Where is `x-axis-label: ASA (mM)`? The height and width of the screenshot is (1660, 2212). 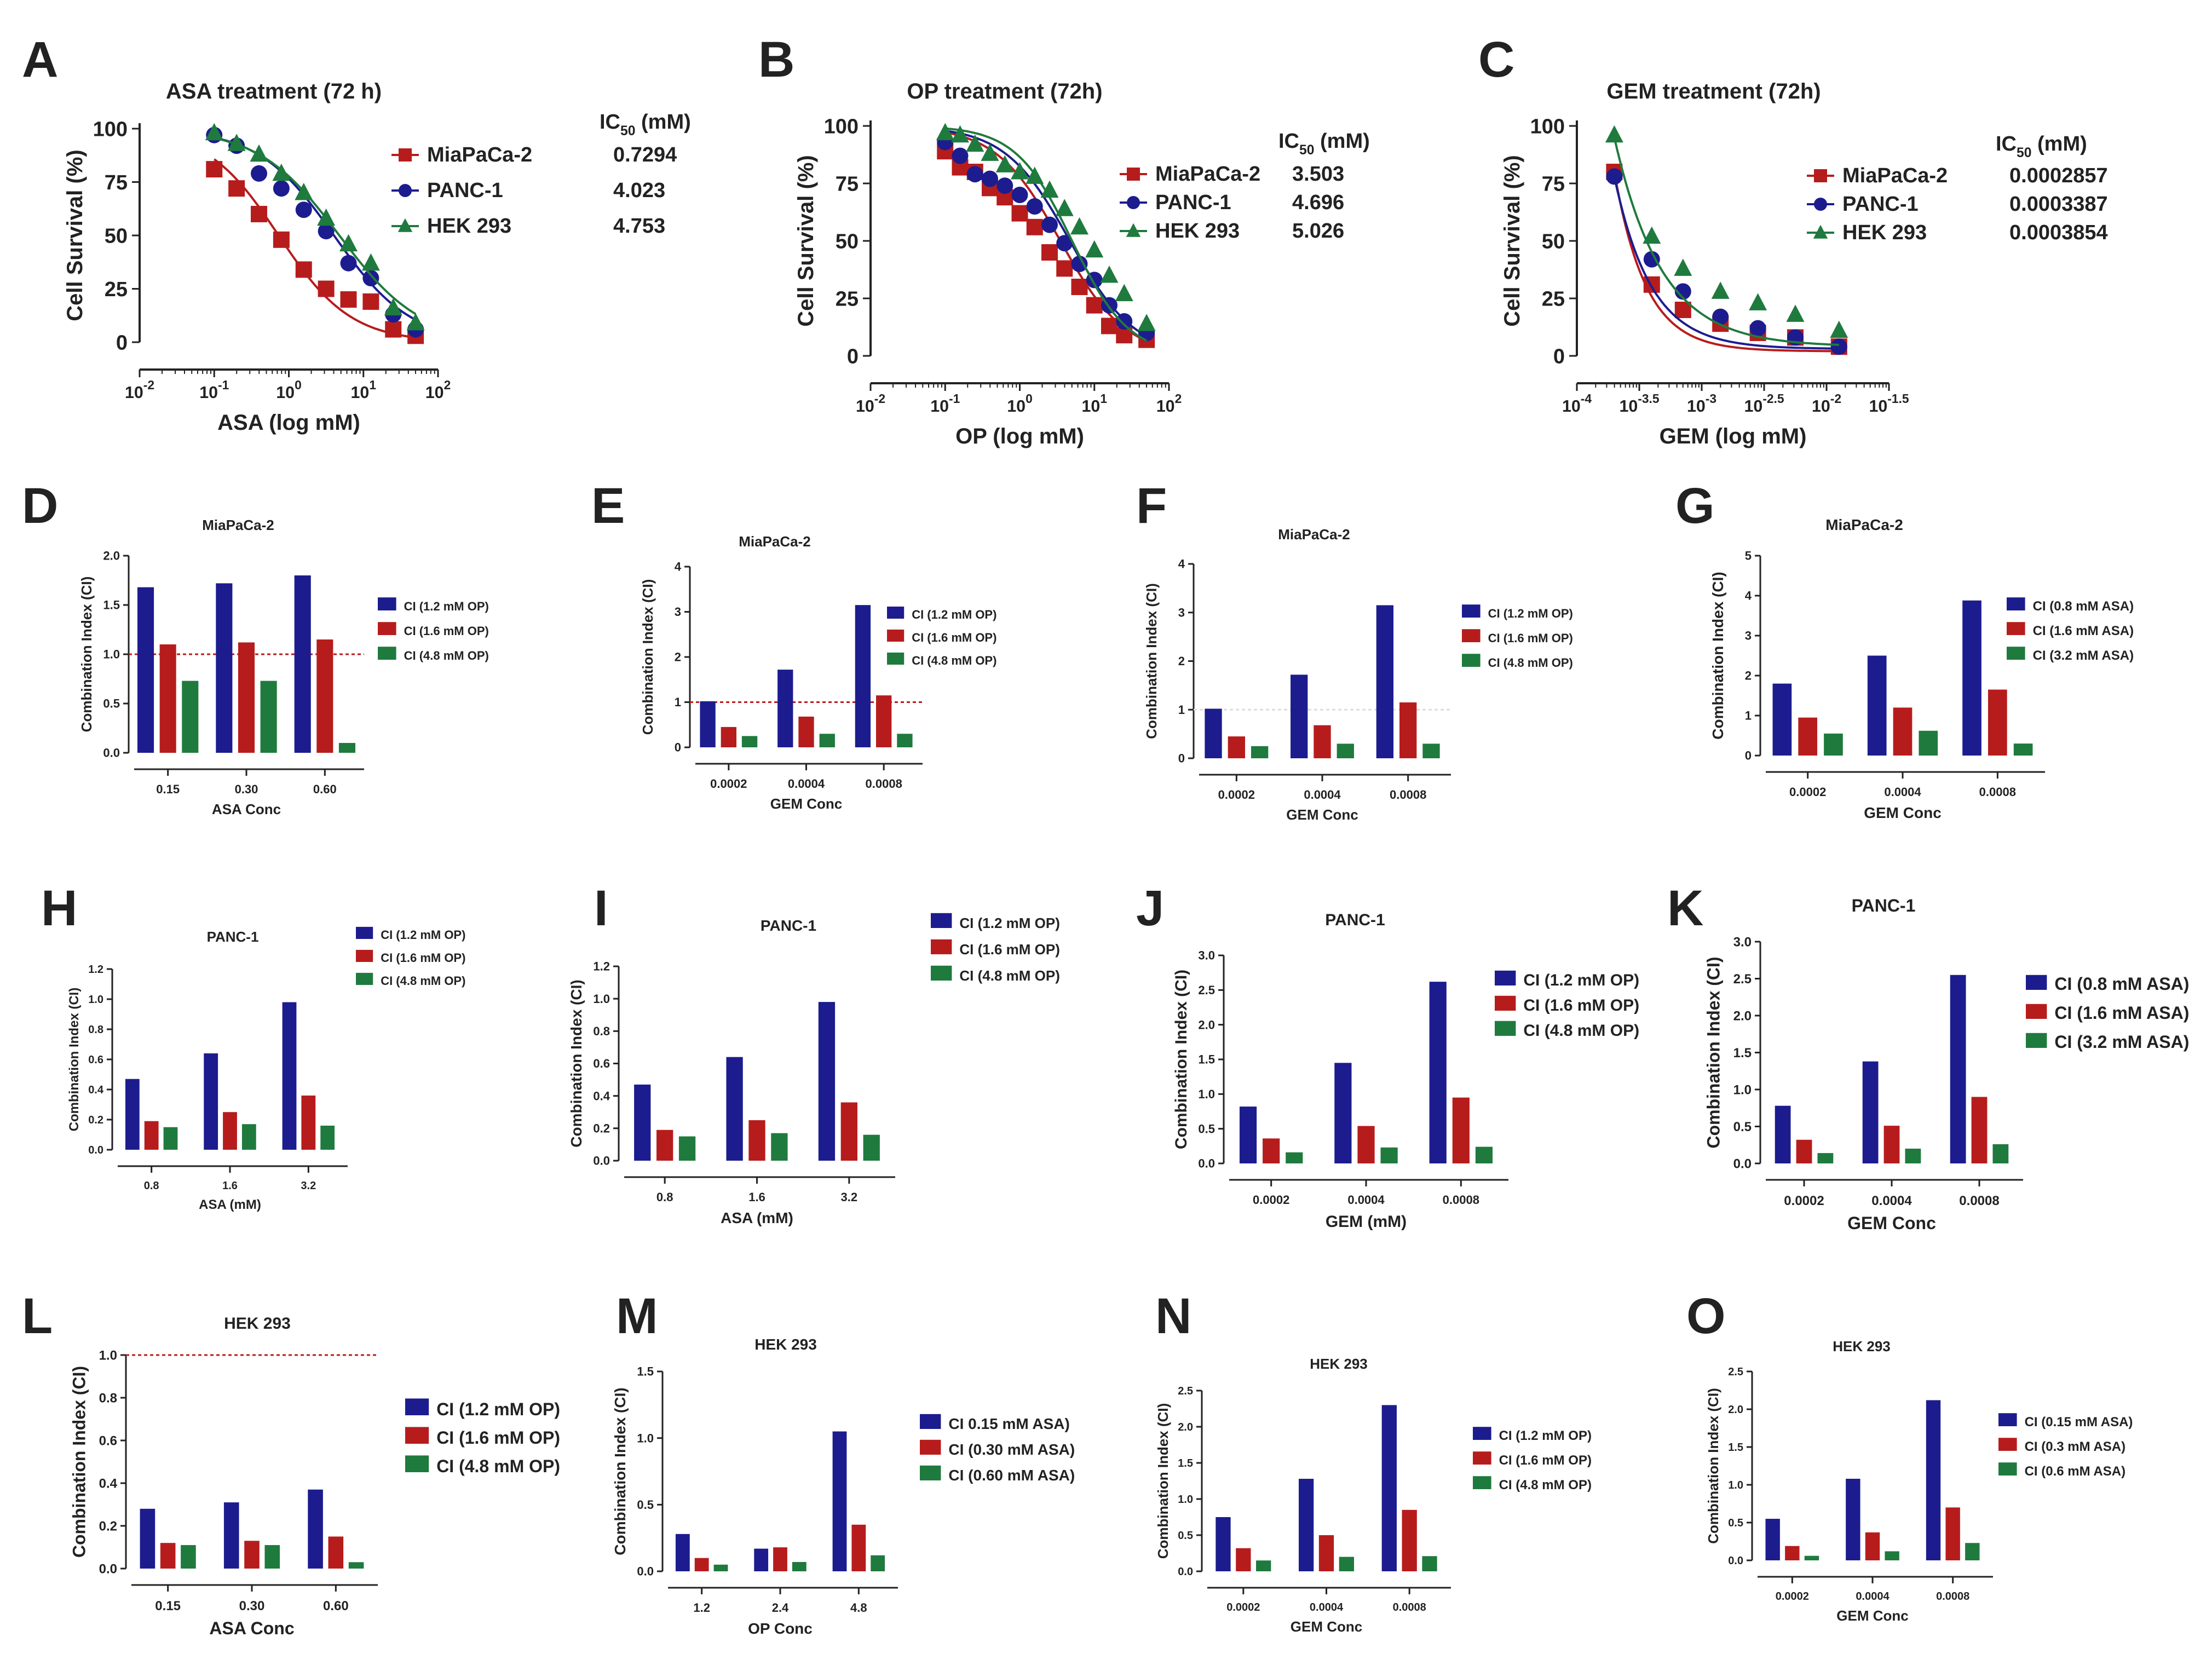
x-axis-label: ASA (mM) is located at coordinates (230, 1204).